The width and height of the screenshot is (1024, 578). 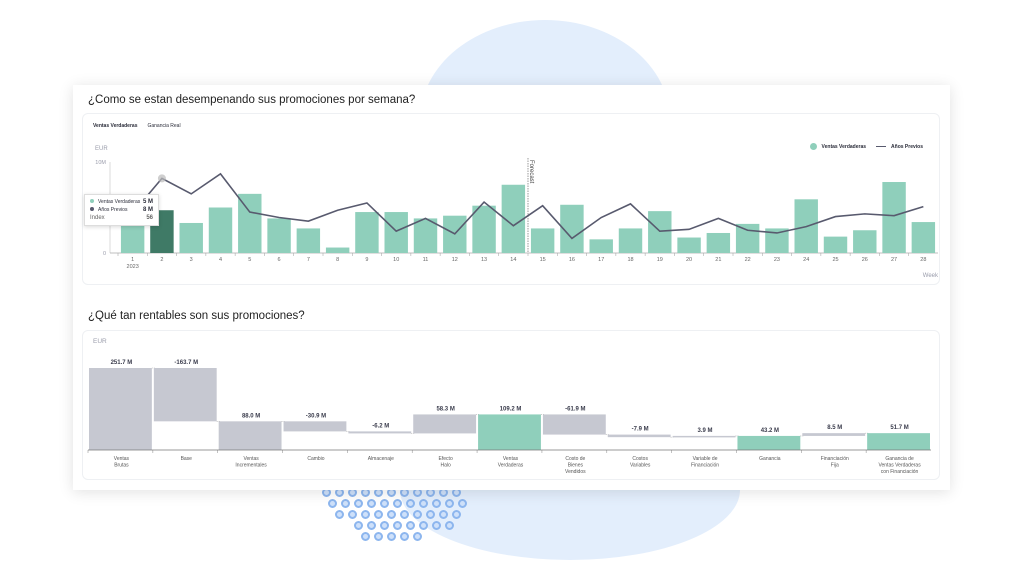 What do you see at coordinates (455, 260) in the screenshot?
I see `x-tick-label: 12` at bounding box center [455, 260].